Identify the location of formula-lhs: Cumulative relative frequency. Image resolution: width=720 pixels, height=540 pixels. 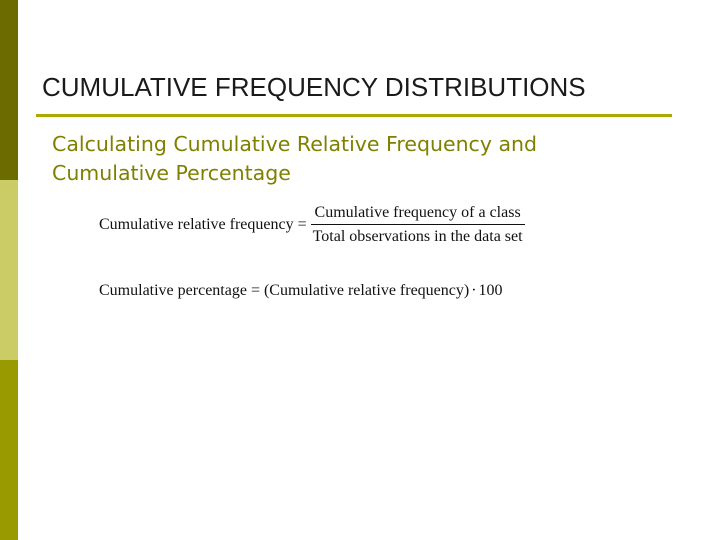
(196, 224).